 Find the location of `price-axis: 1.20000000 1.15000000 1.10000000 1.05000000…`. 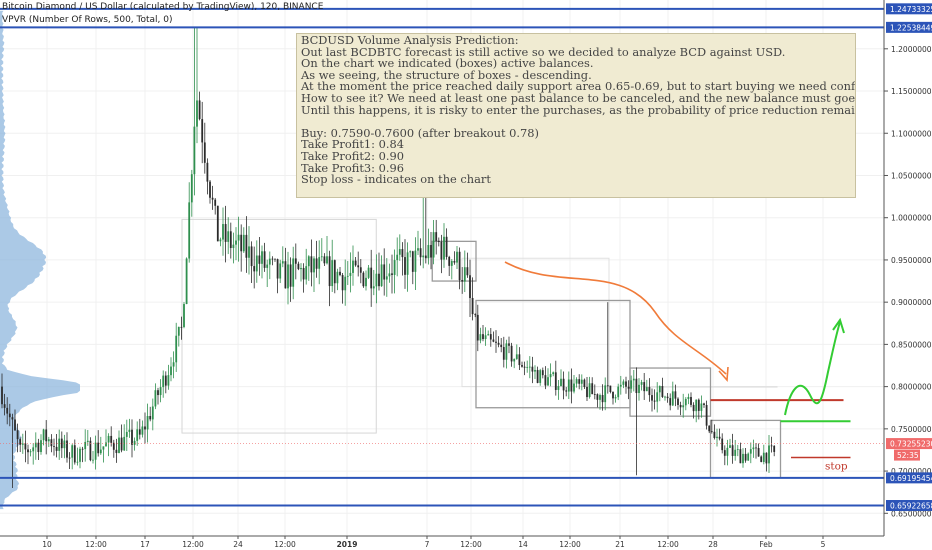

price-axis: 1.20000000 1.15000000 1.10000000 1.05000000… is located at coordinates (907, 275).